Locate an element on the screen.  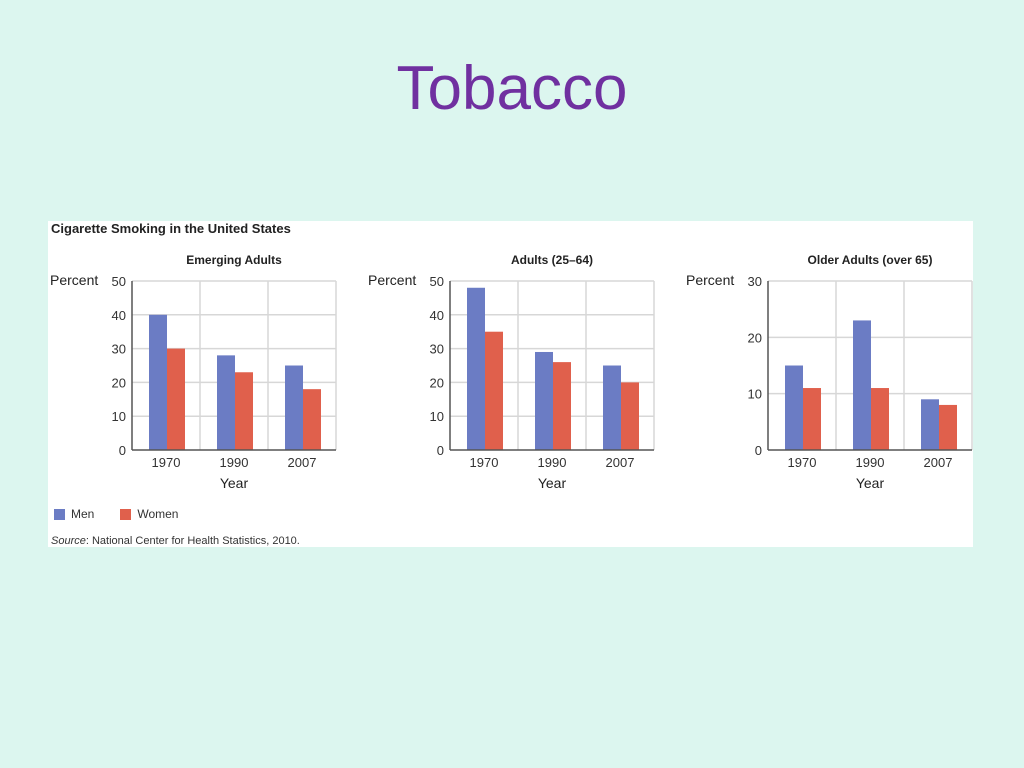
panel3-bar-men-1970 is located at coordinates (794, 407).